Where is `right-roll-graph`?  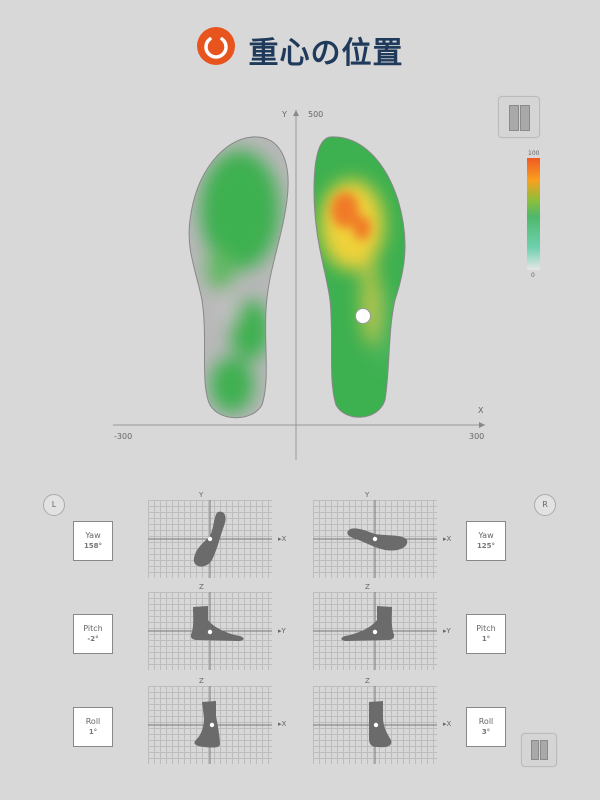 right-roll-graph is located at coordinates (375, 725).